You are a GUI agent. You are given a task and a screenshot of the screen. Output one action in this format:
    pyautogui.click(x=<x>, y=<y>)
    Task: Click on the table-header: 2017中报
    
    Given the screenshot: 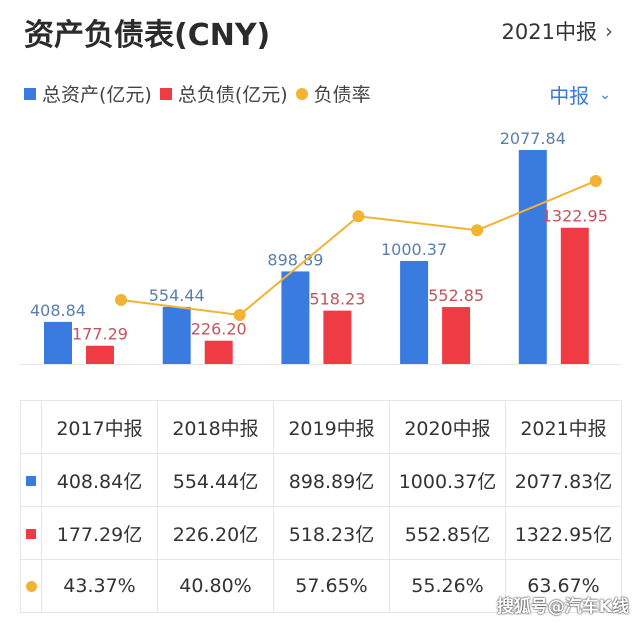 What is the action you would take?
    pyautogui.click(x=99, y=427)
    